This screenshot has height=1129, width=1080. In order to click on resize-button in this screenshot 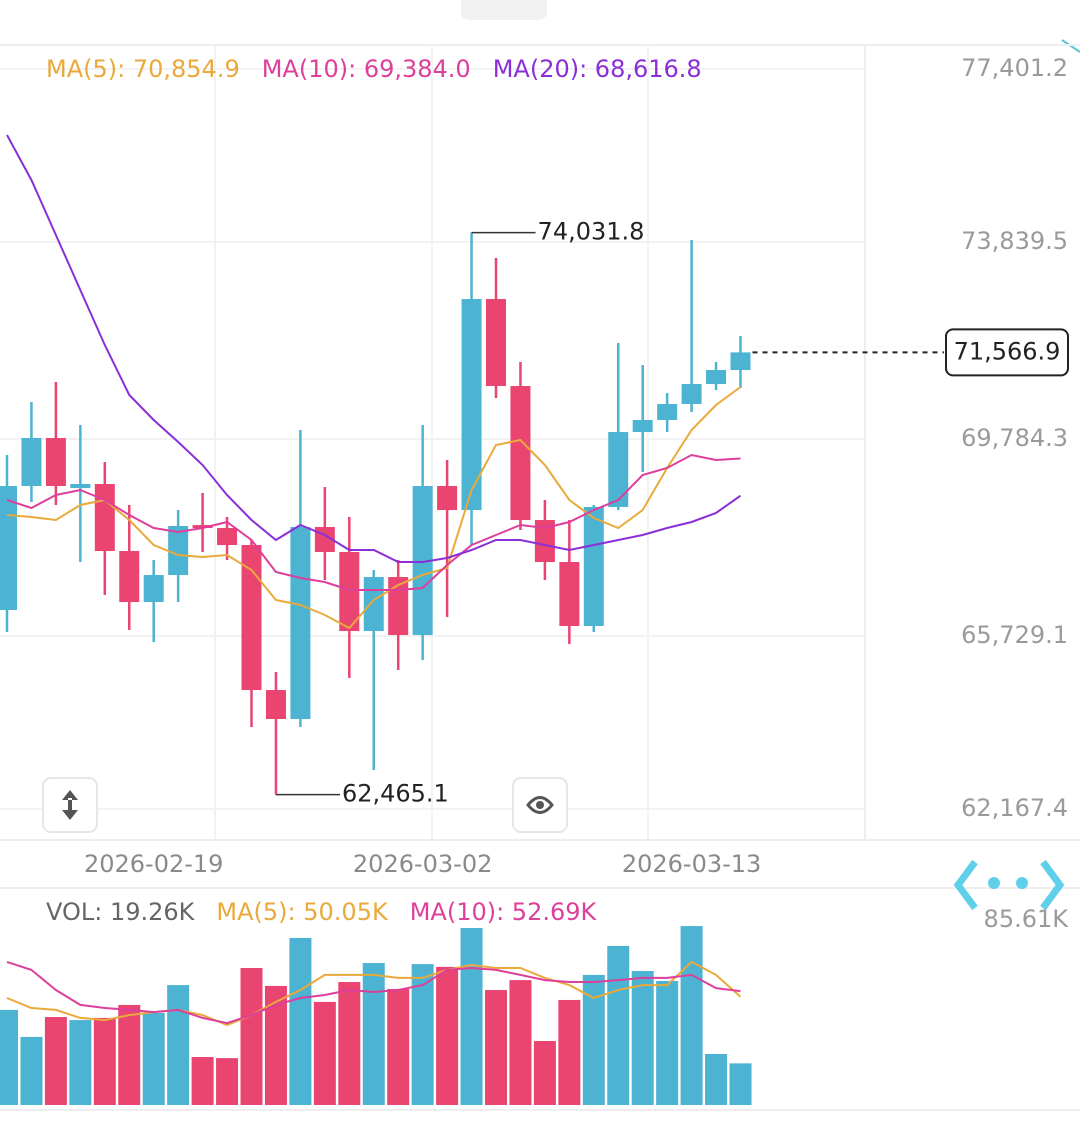, I will do `click(70, 805)`.